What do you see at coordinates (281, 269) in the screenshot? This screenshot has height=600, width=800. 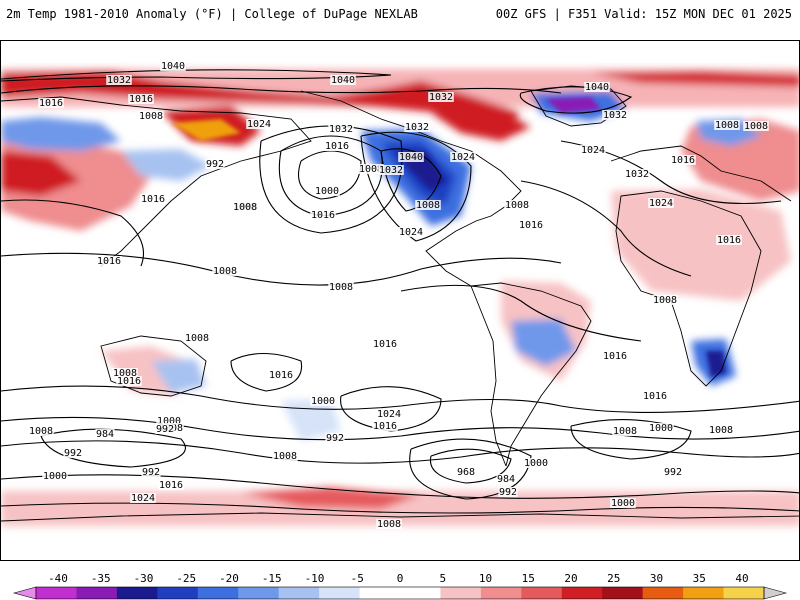 I see `isobar-1008-tropics` at bounding box center [281, 269].